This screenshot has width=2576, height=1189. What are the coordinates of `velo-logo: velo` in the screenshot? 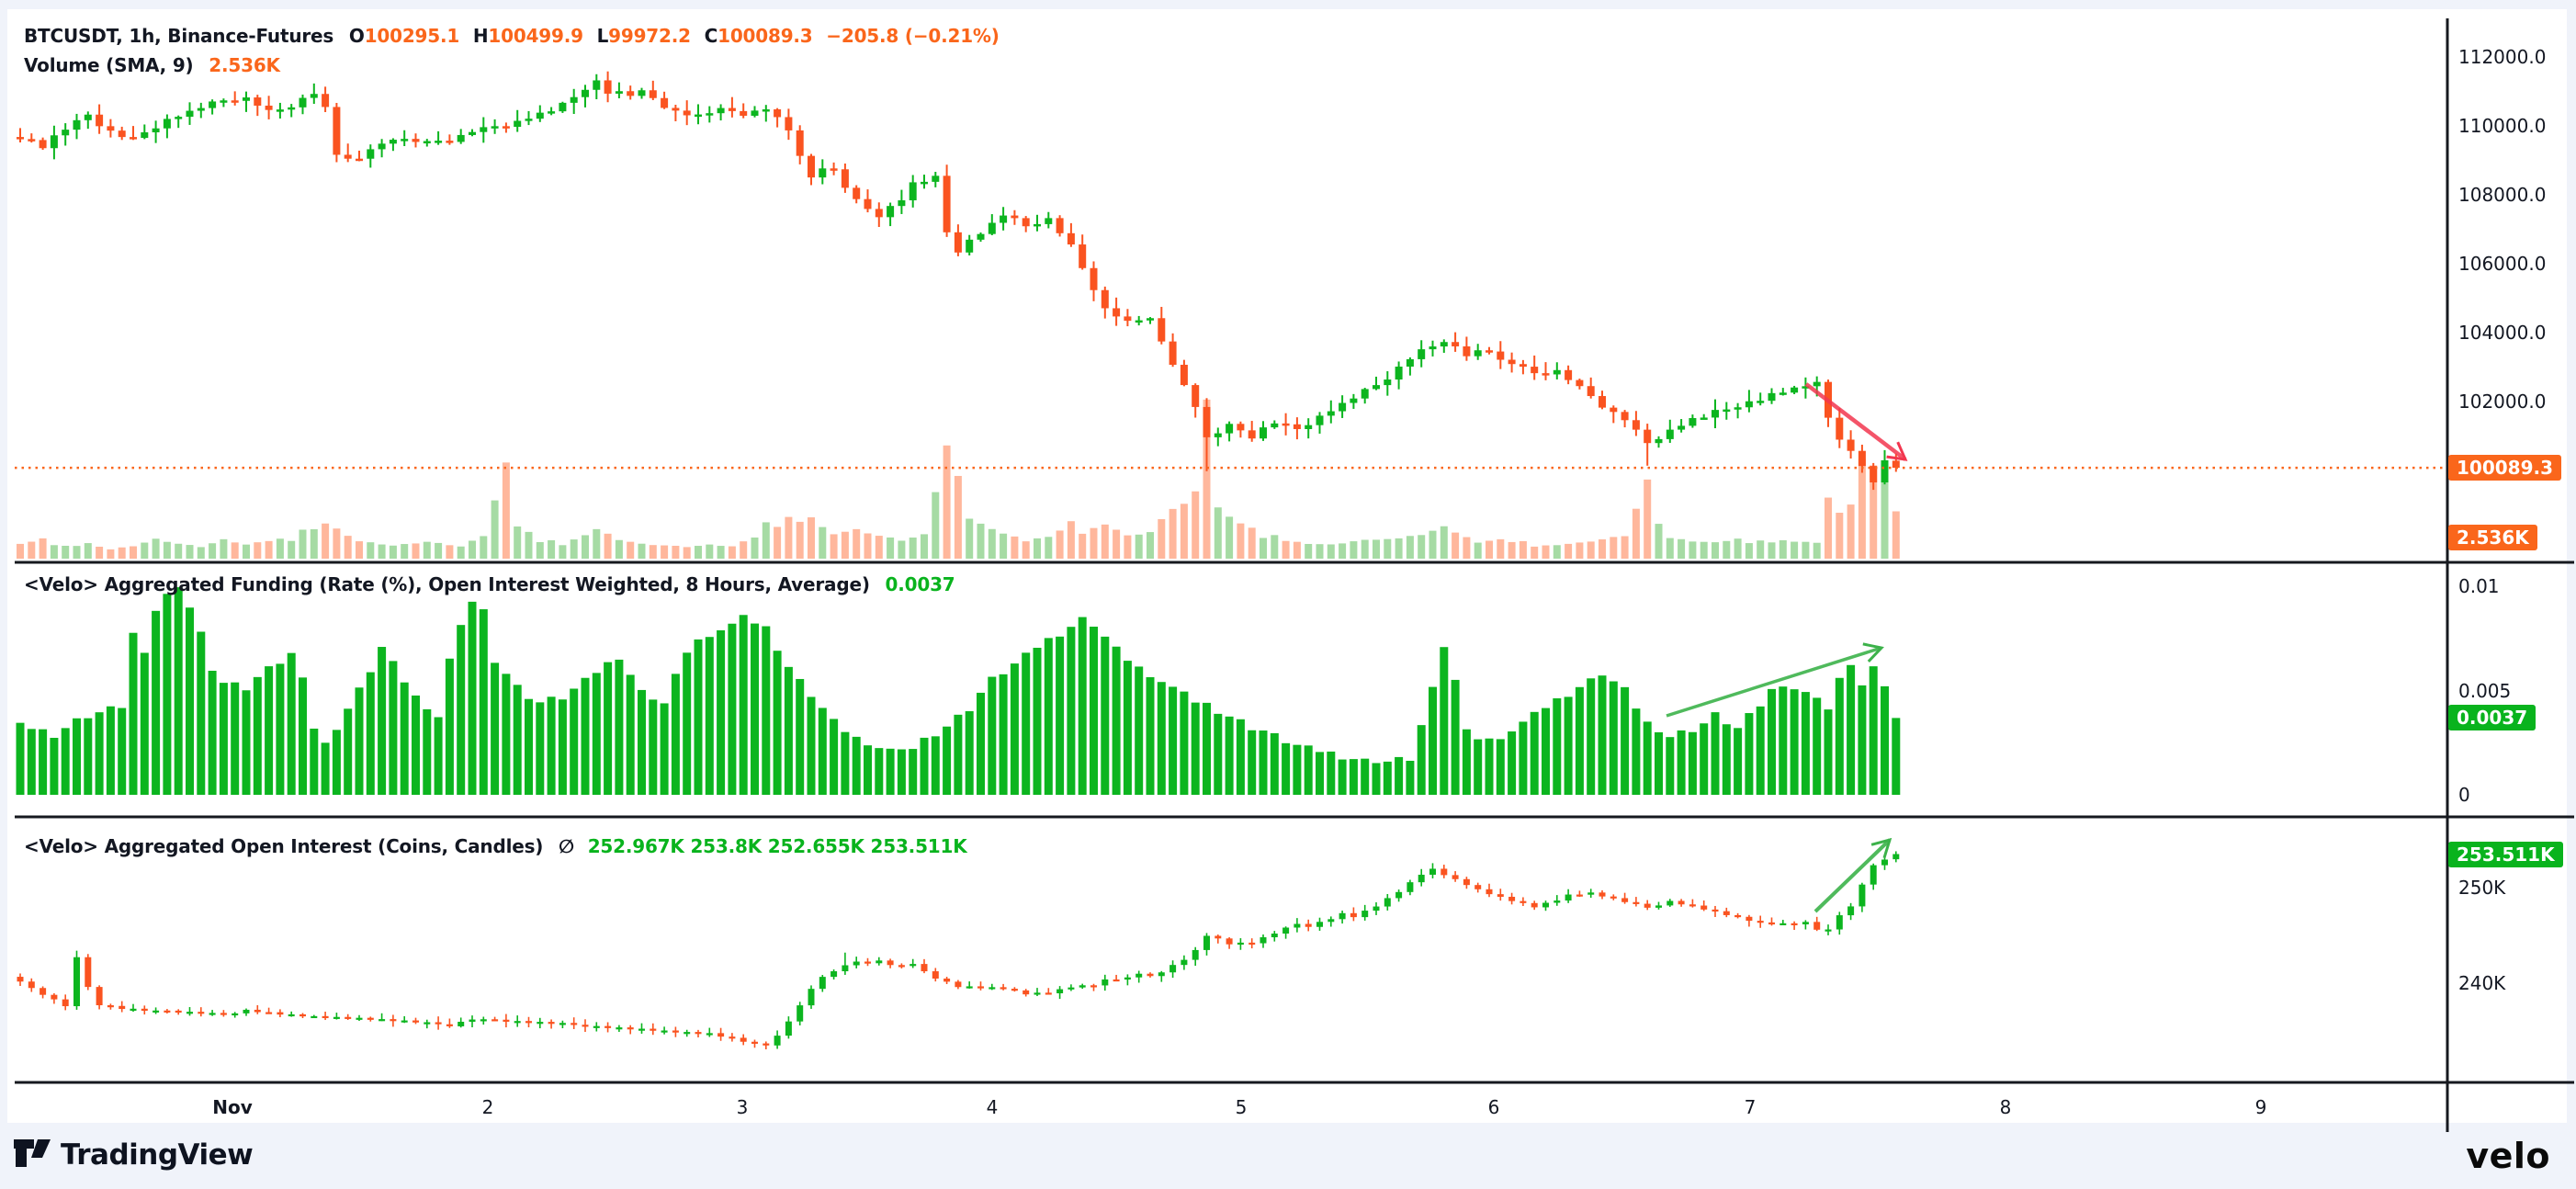 It's located at (2508, 1156).